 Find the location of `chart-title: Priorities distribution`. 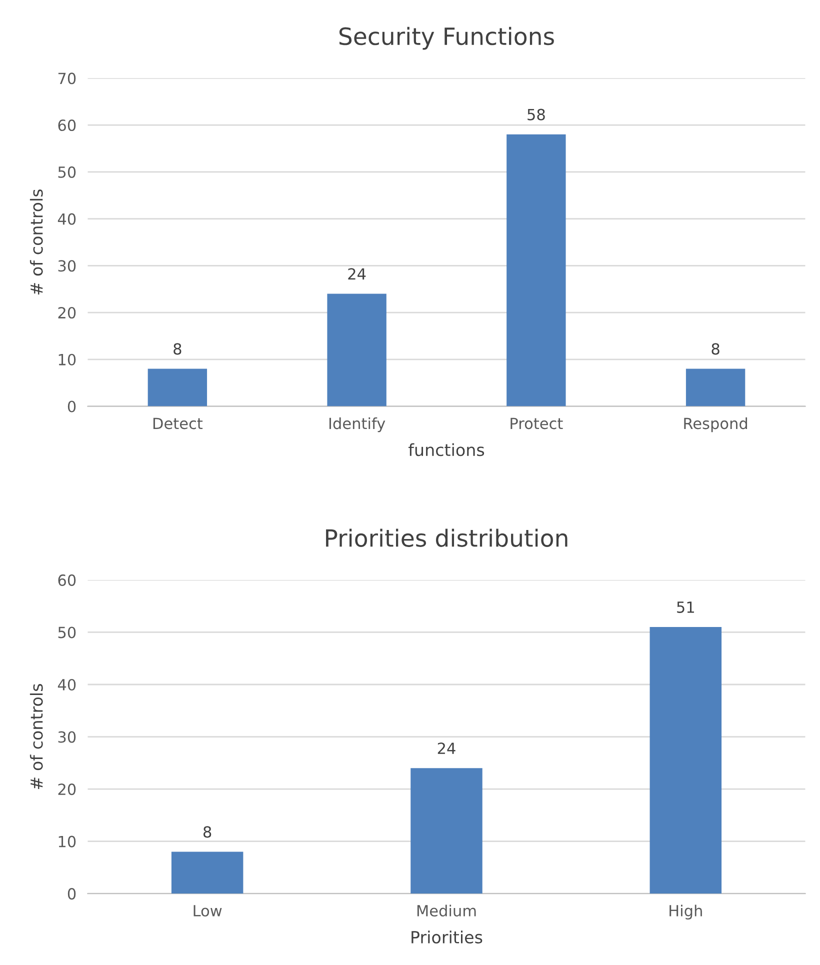

chart-title: Priorities distribution is located at coordinates (447, 537).